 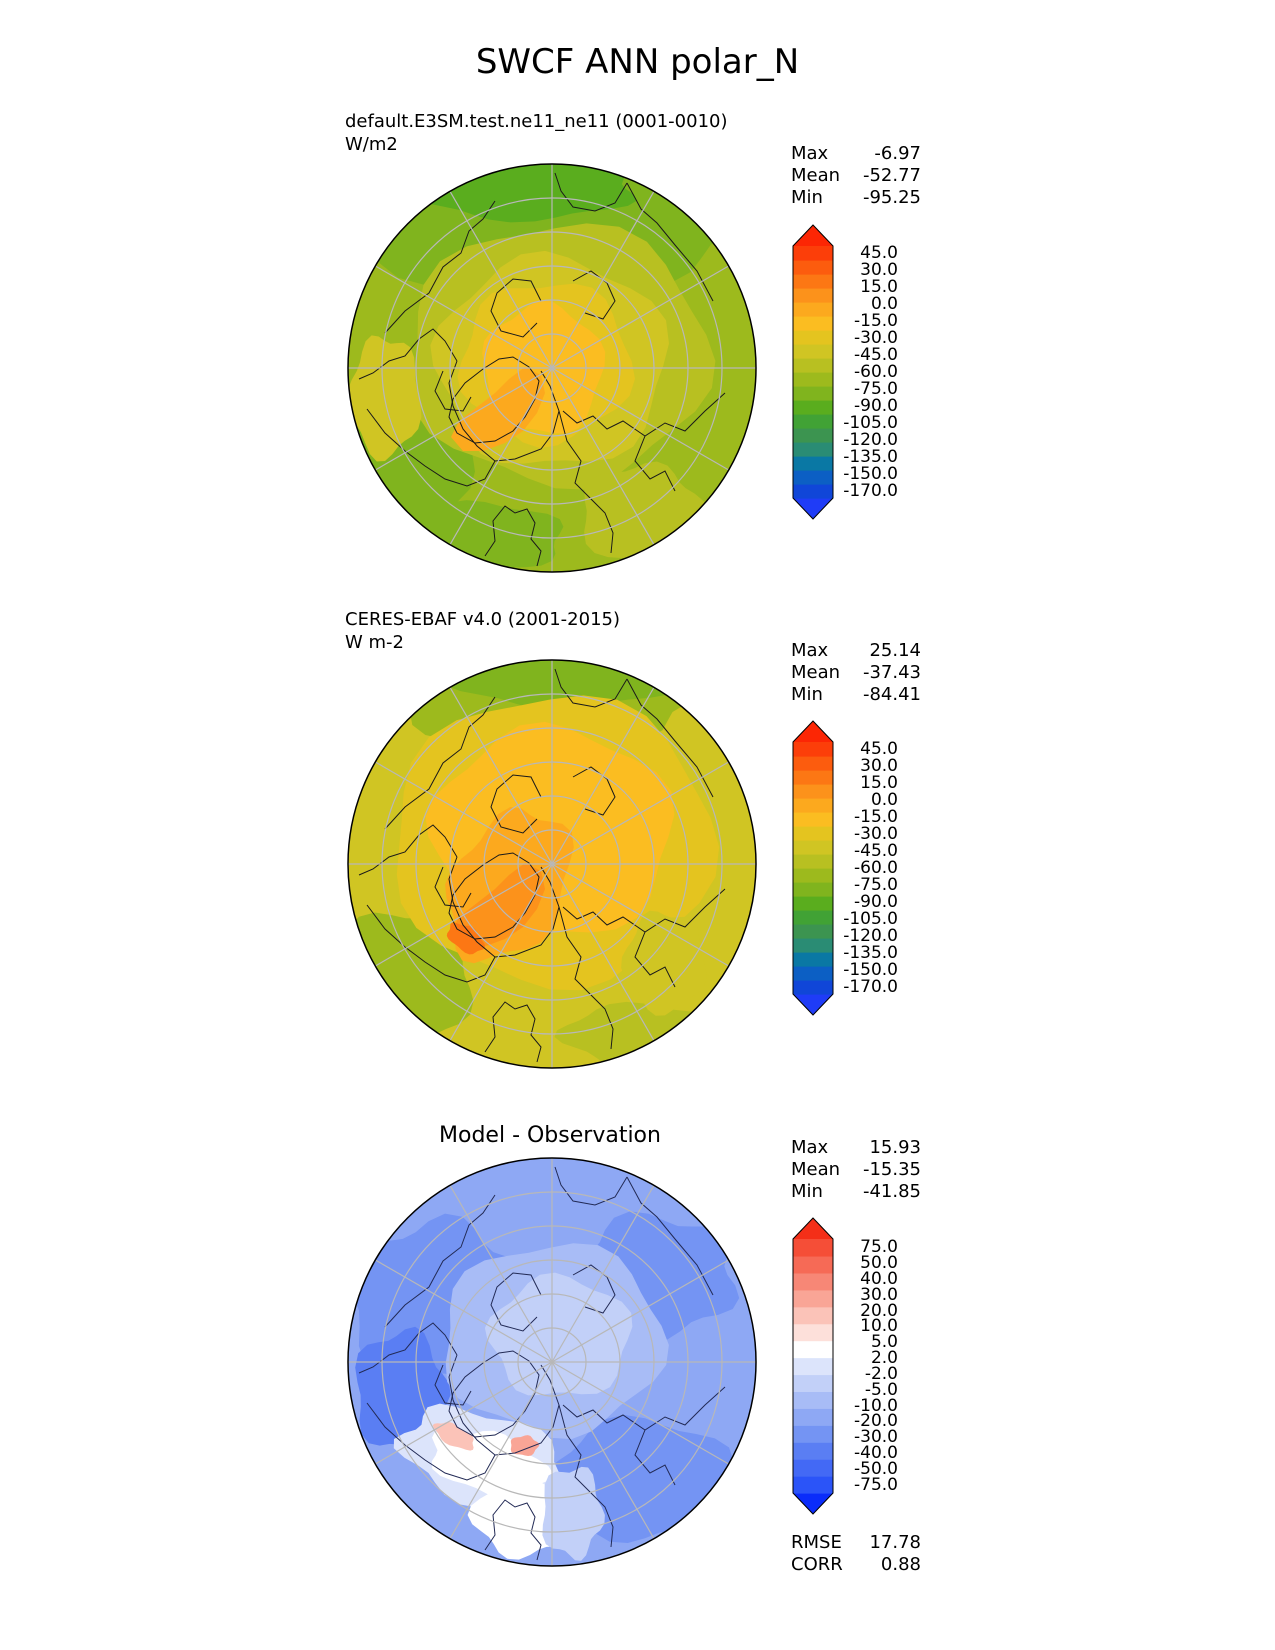 I want to click on colorbar-tick-label: -90.0, so click(x=876, y=902).